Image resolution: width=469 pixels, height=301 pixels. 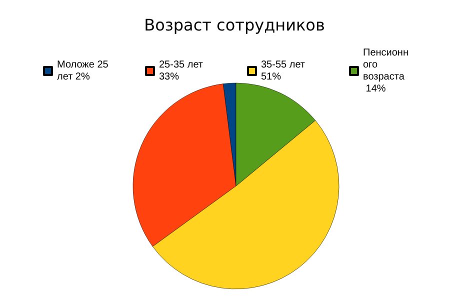 I want to click on chart-title: Возраст сотрудников, so click(x=234, y=25).